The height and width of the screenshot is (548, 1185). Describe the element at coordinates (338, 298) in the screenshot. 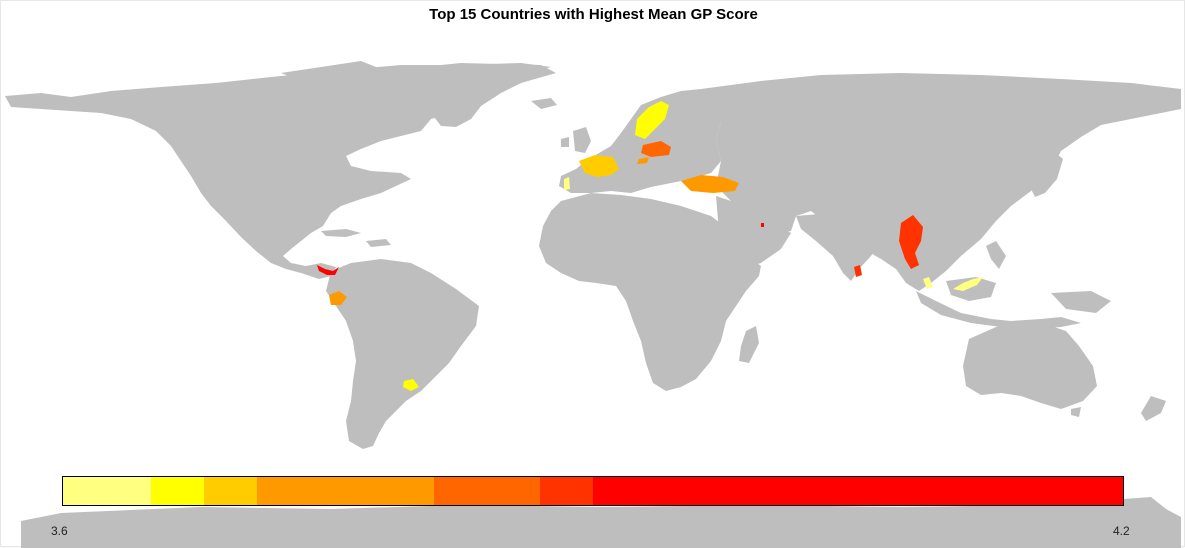

I see `ecuador-region` at that location.